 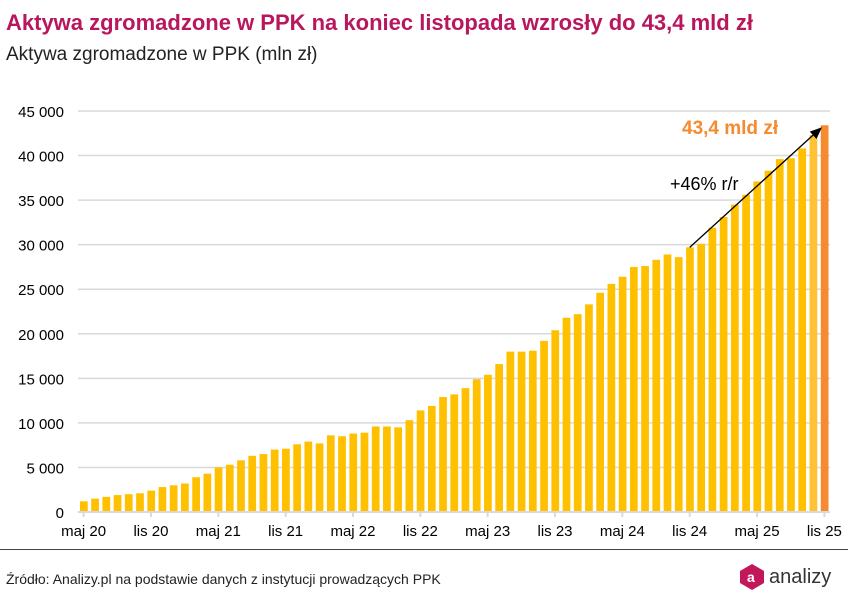 I want to click on analizy-logo-icon: a, so click(x=752, y=577).